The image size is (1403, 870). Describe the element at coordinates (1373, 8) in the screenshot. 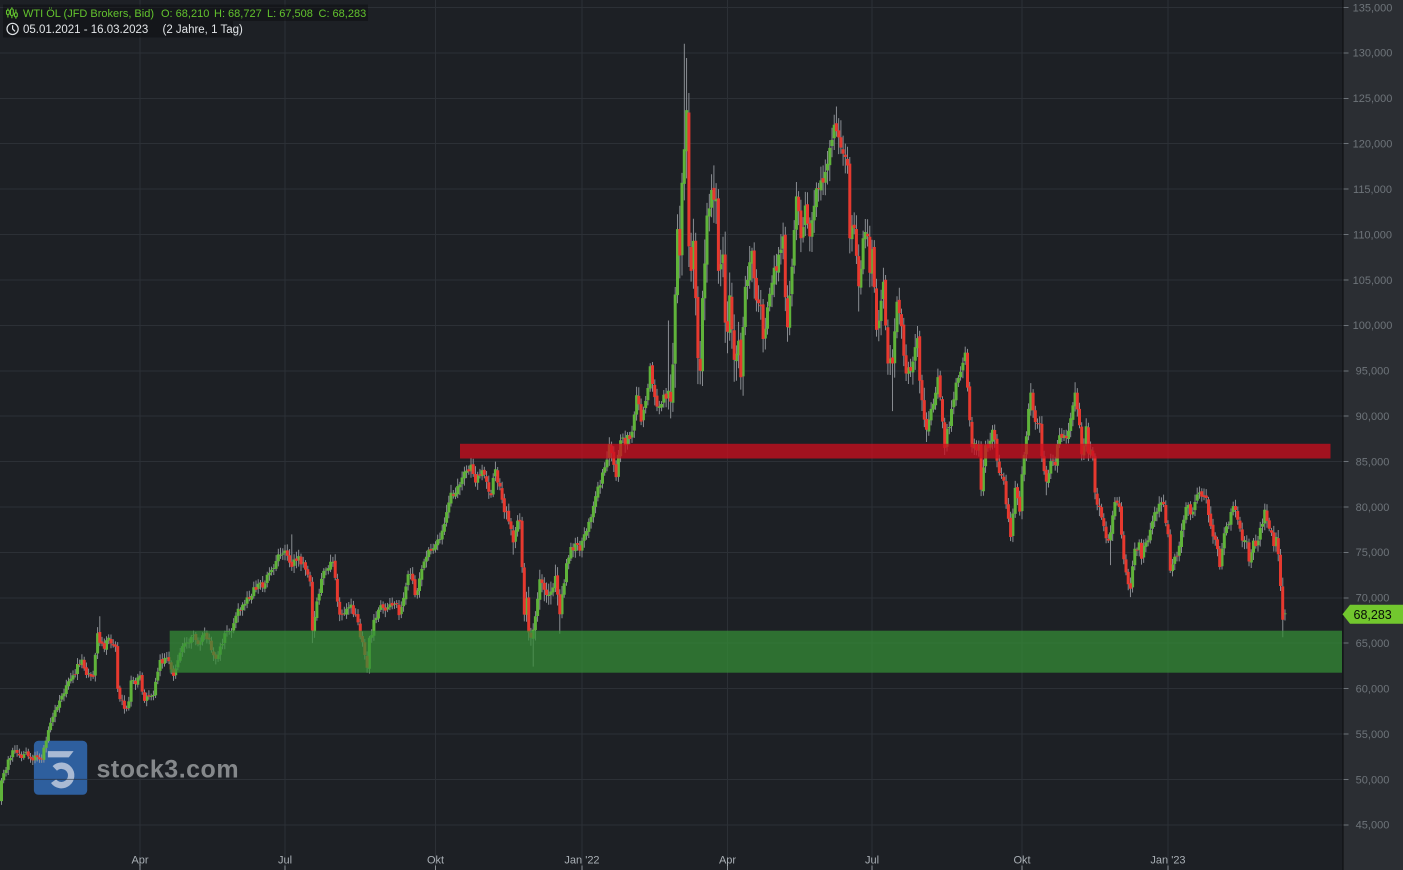

I see `svg-text: 135,000` at that location.